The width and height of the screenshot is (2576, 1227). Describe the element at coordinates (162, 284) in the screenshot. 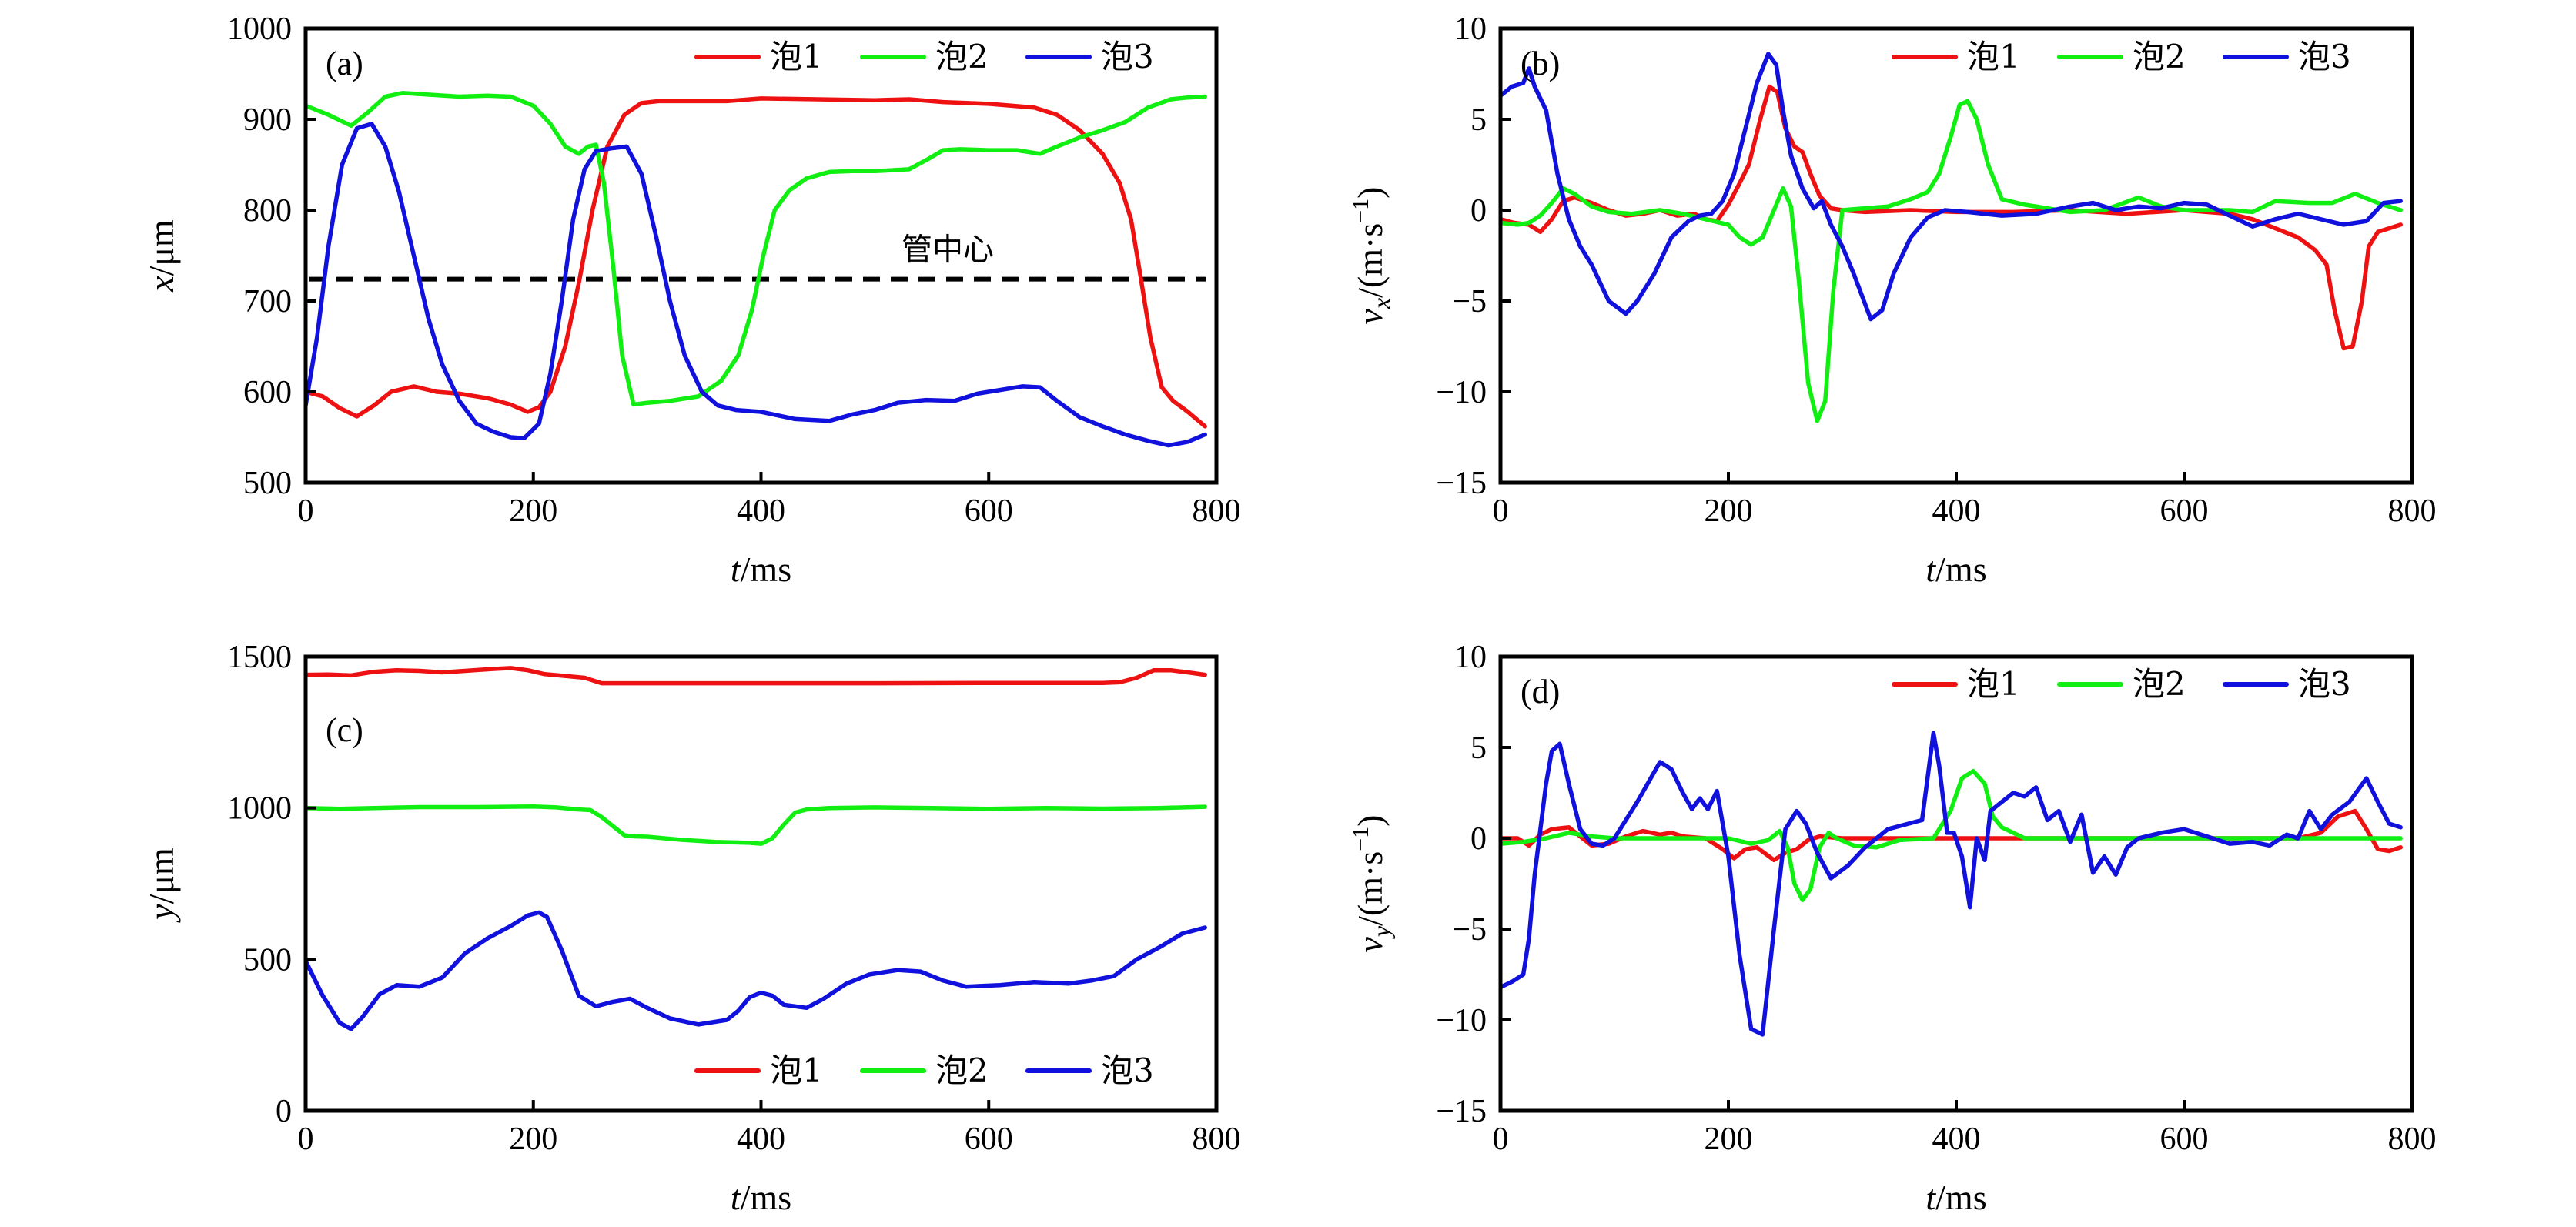

I see `y-axis-var: x` at that location.